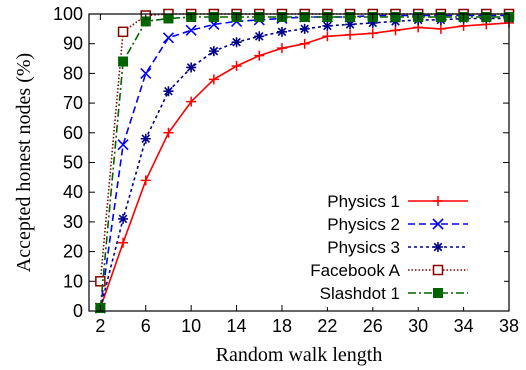  What do you see at coordinates (78, 311) in the screenshot?
I see `y-tick-label: 0` at bounding box center [78, 311].